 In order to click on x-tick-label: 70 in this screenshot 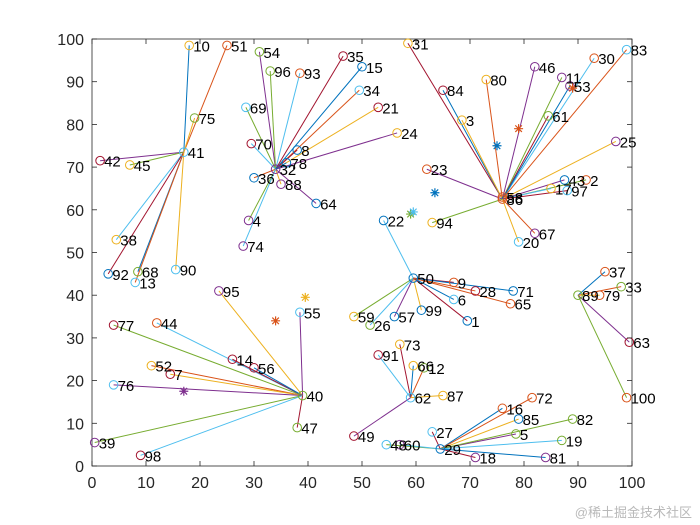, I will do `click(470, 483)`.